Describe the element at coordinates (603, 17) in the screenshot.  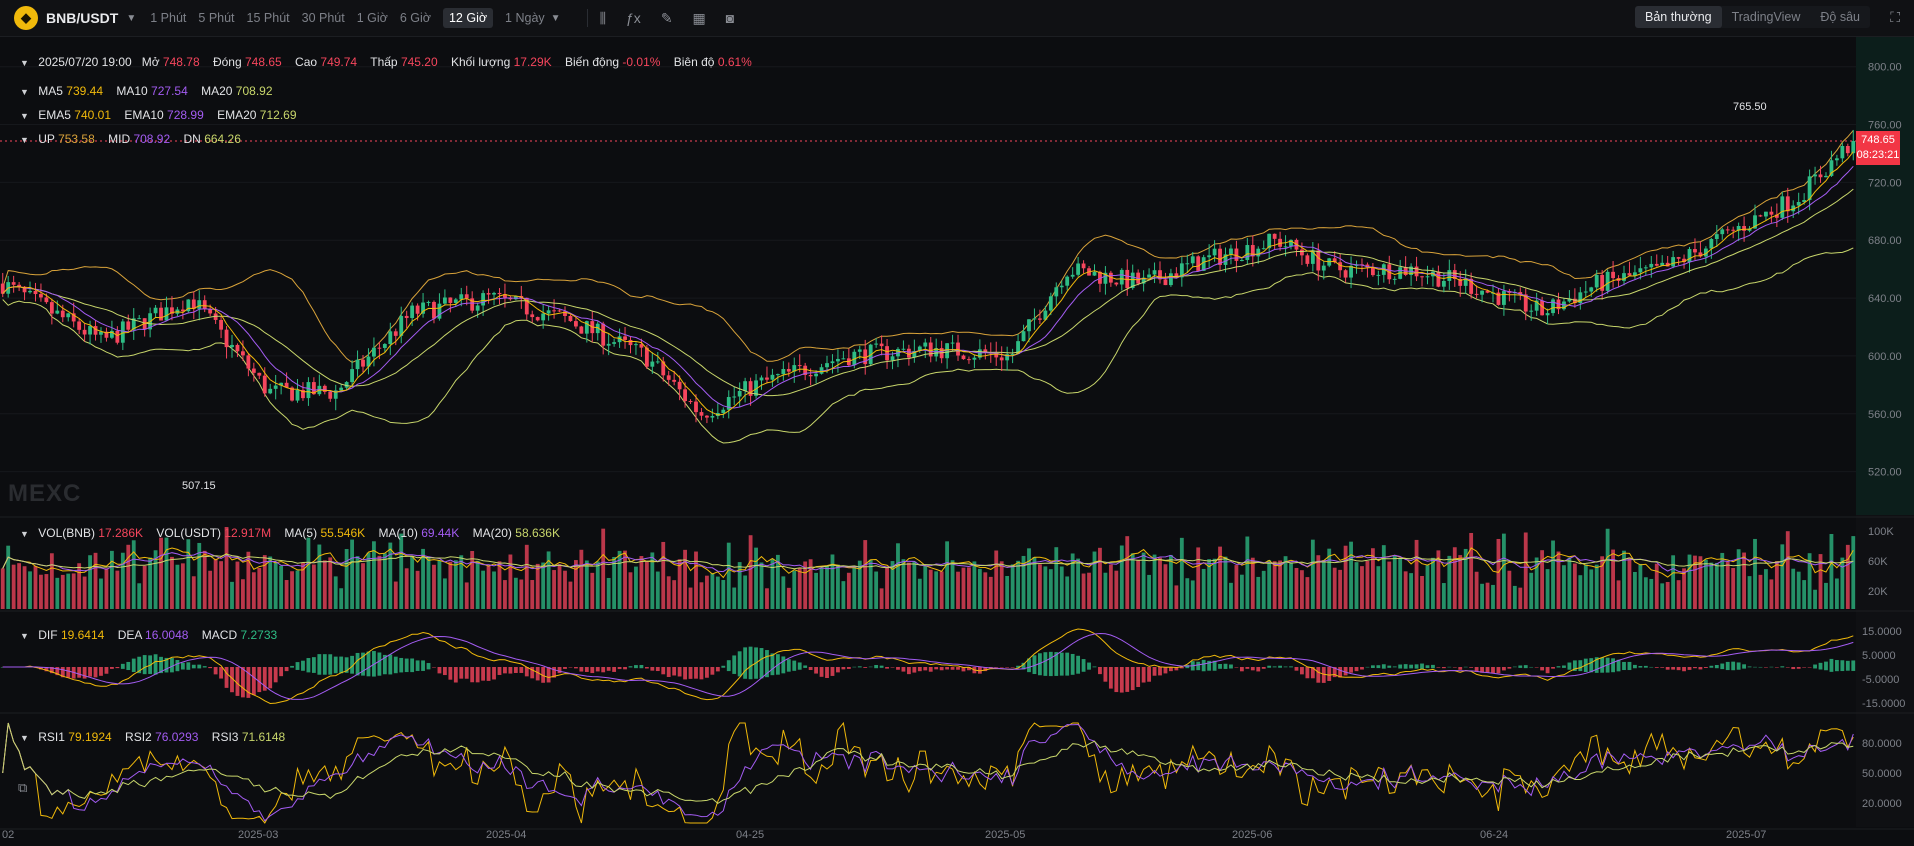
I see `candles-icon: ⫼` at that location.